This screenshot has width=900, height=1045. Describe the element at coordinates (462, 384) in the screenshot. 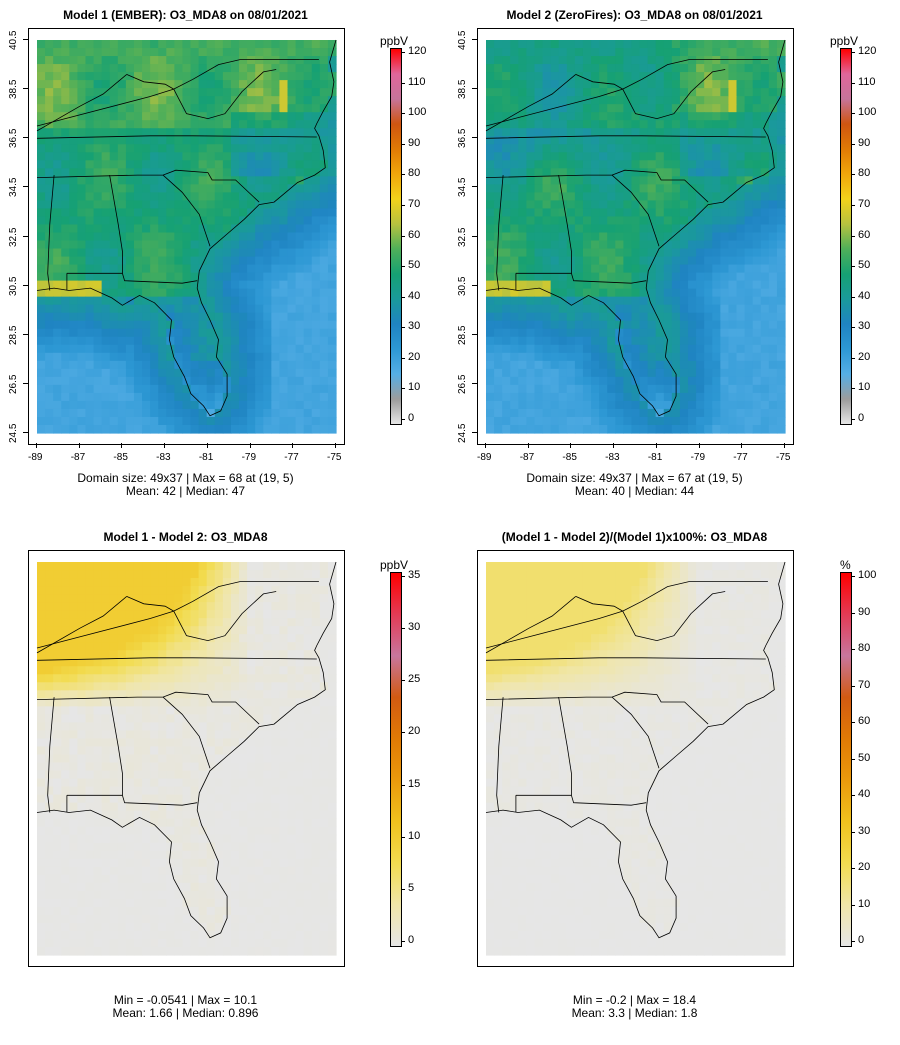

I see `y-tick-label: 26.5` at that location.